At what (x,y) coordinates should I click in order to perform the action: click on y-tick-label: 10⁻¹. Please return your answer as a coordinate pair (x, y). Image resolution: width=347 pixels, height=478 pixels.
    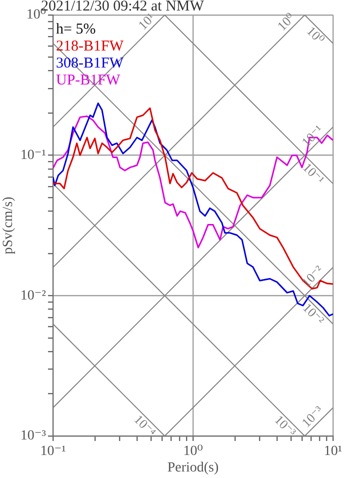
    Looking at the image, I should click on (33, 156).